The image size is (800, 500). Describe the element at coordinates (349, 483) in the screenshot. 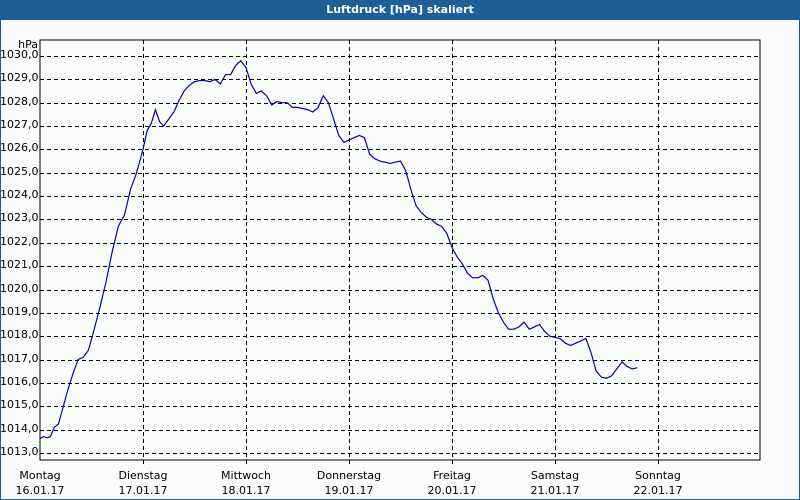

I see `x-tick-label: Donnerstag 19.01.17` at that location.